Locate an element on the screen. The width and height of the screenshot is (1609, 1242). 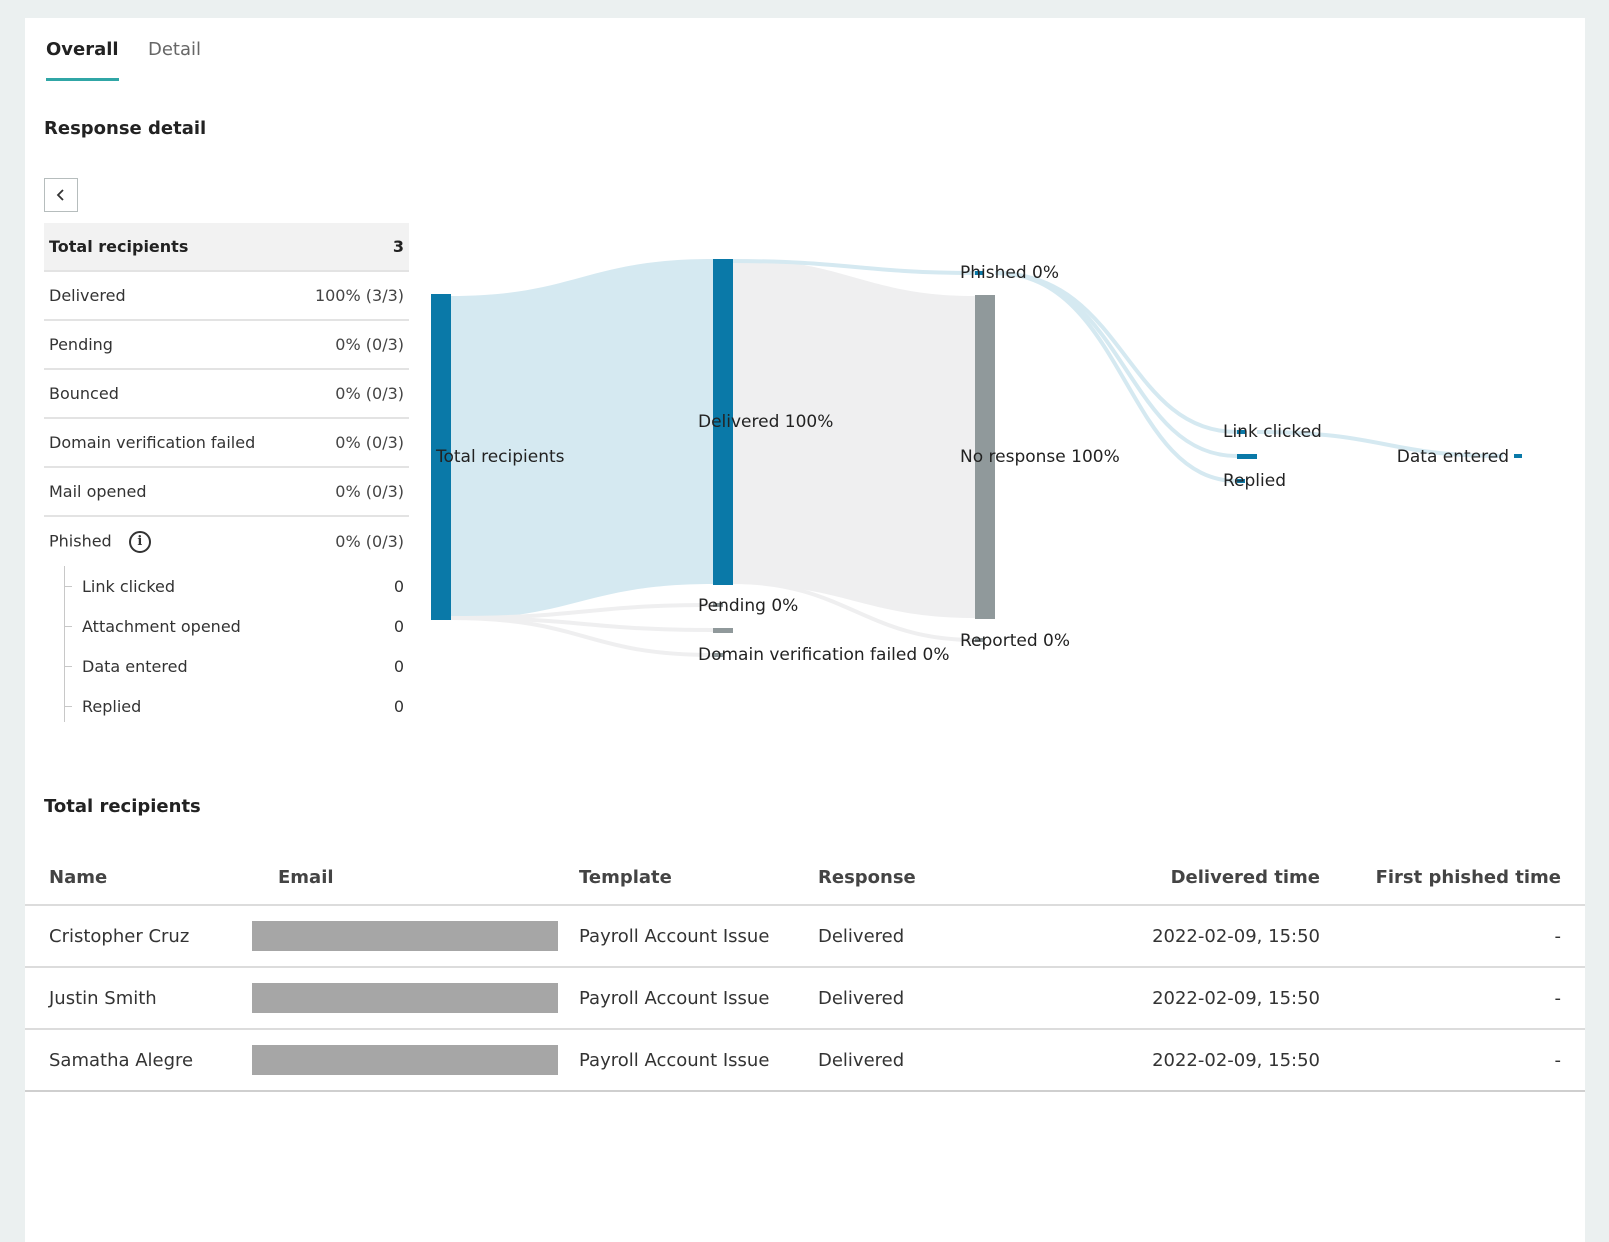
node-bounced is located at coordinates (723, 630).